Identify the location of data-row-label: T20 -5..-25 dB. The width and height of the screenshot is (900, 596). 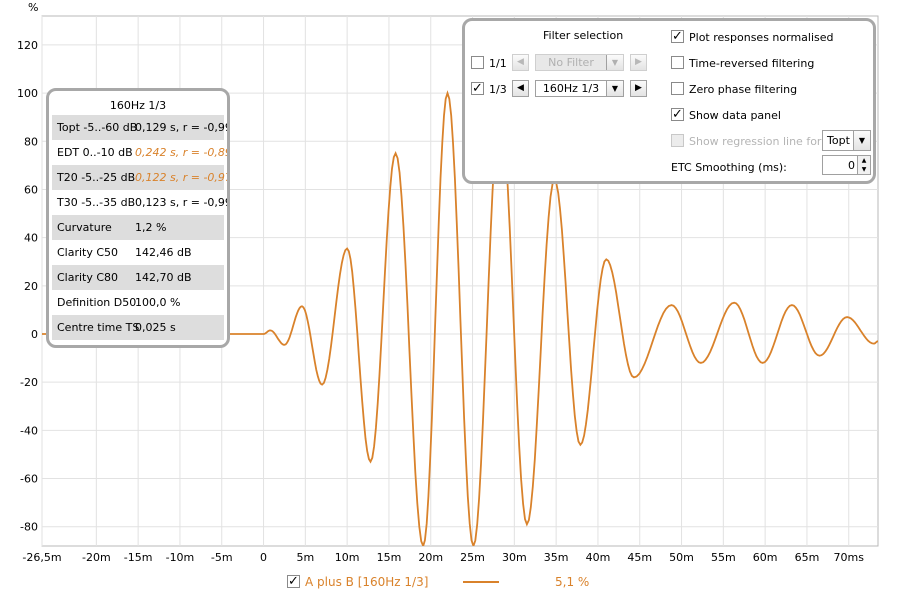
(96, 177).